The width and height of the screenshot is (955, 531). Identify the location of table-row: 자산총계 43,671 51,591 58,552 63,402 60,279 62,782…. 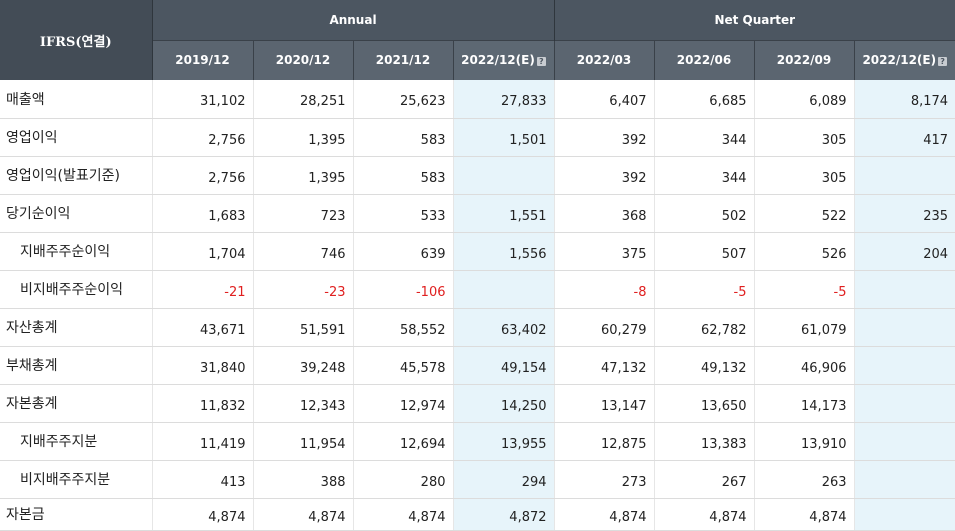
(477, 327).